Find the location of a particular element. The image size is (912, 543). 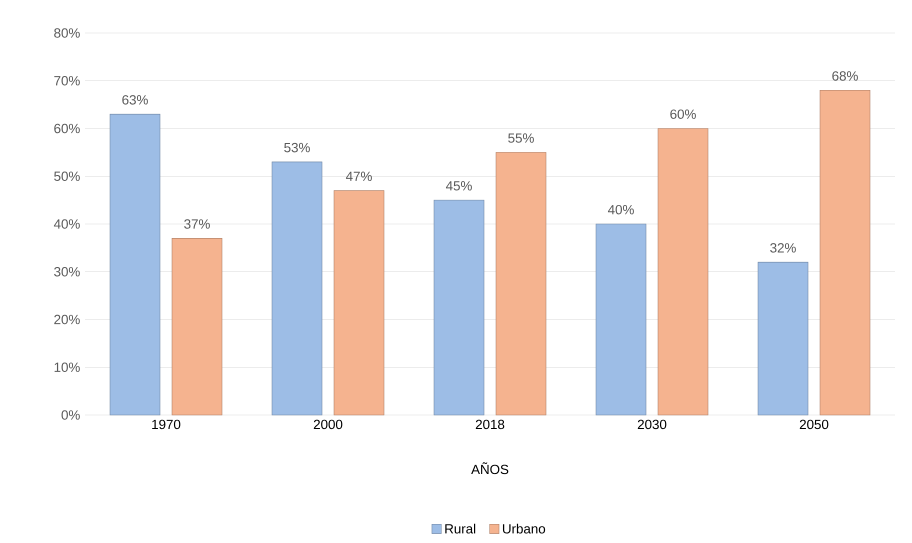

y-tick-label: 30% is located at coordinates (67, 271).